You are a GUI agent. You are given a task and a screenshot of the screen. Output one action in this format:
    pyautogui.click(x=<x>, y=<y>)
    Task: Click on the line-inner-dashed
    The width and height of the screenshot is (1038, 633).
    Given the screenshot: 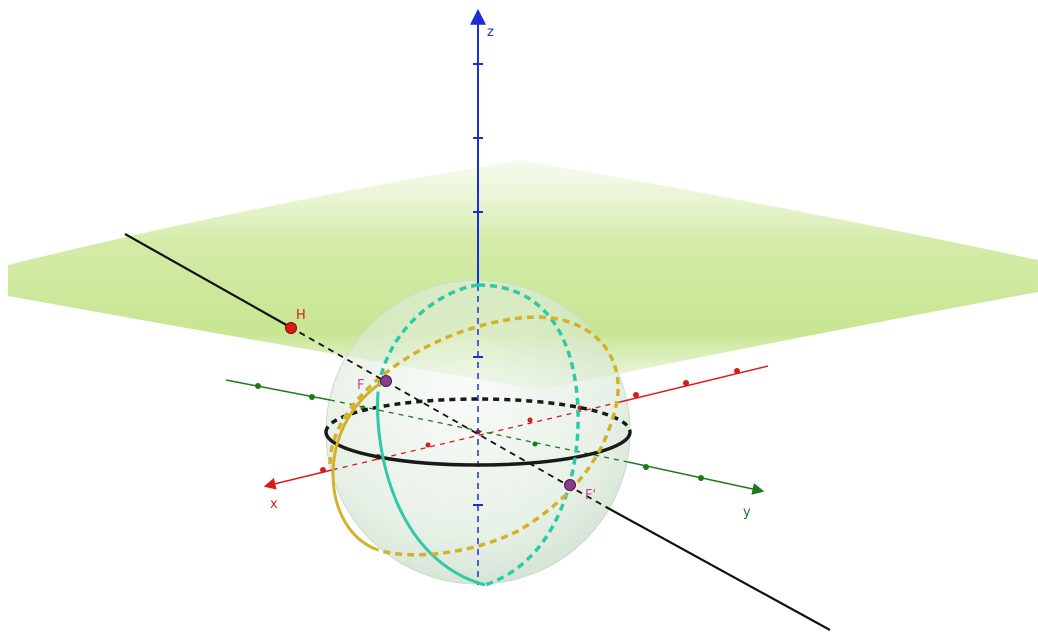 What is the action you would take?
    pyautogui.click(x=448, y=417)
    